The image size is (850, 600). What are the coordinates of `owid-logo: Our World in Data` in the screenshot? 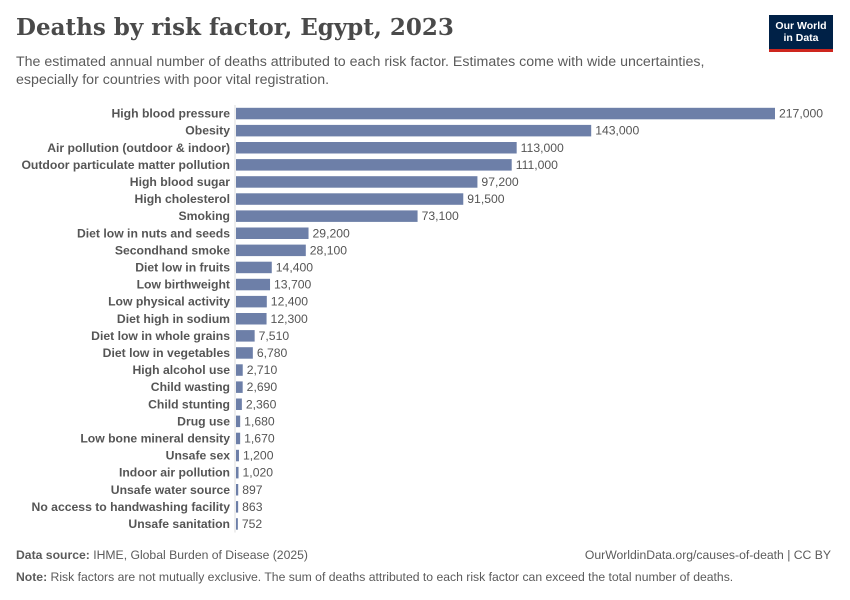 It's located at (801, 33).